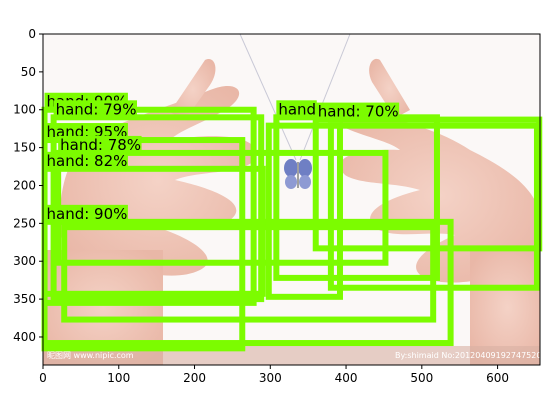 The width and height of the screenshot is (554, 410). What do you see at coordinates (24, 185) in the screenshot?
I see `y-tick-label: 200` at bounding box center [24, 185].